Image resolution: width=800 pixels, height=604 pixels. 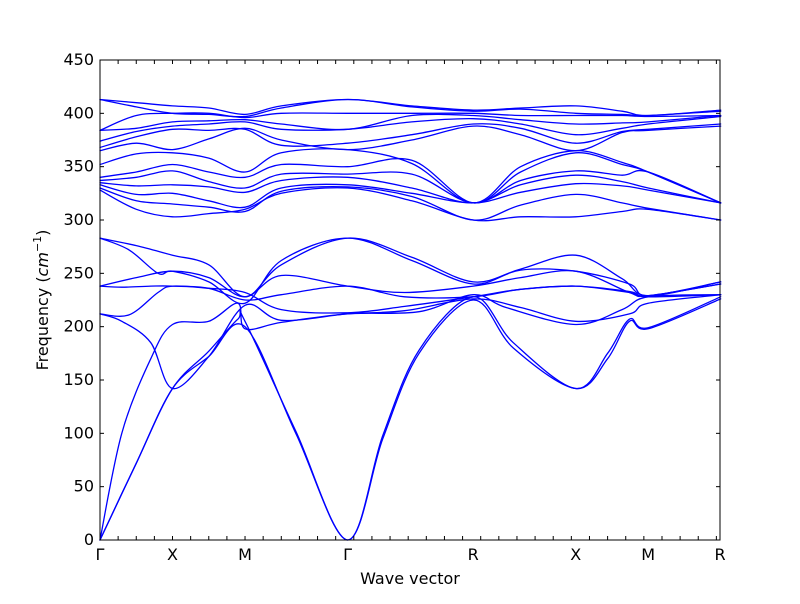 What do you see at coordinates (89, 539) in the screenshot?
I see `y-tick-label: 0` at bounding box center [89, 539].